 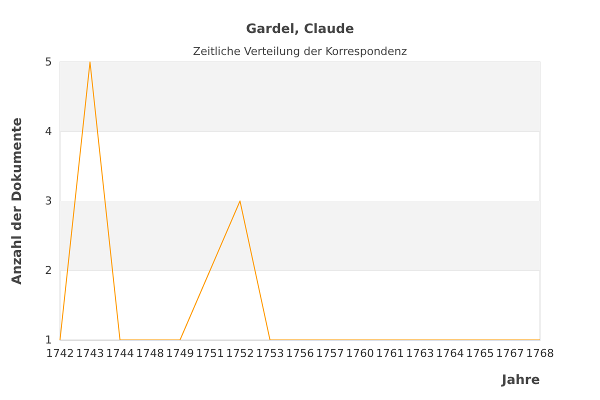 What do you see at coordinates (48, 201) in the screenshot?
I see `y-tick-label: 3` at bounding box center [48, 201].